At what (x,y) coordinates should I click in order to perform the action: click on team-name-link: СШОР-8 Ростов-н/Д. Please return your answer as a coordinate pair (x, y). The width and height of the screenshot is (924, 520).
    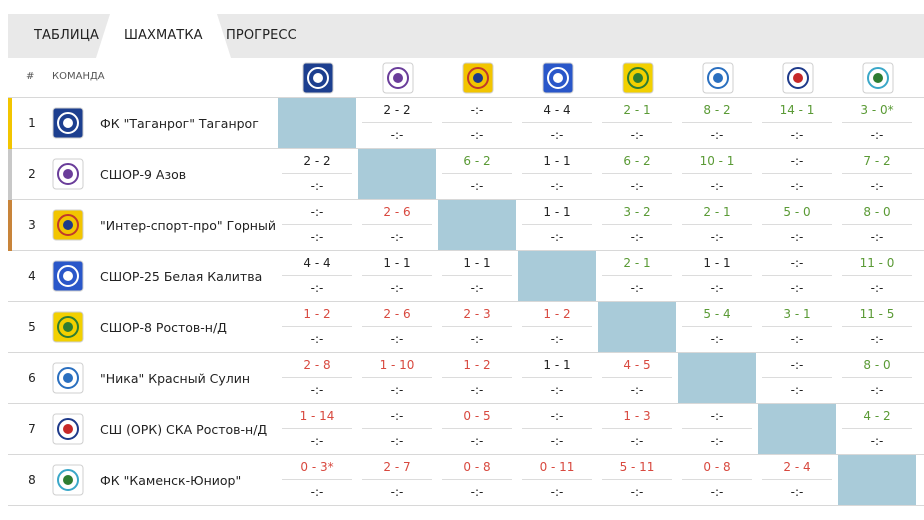
    Looking at the image, I should click on (163, 327).